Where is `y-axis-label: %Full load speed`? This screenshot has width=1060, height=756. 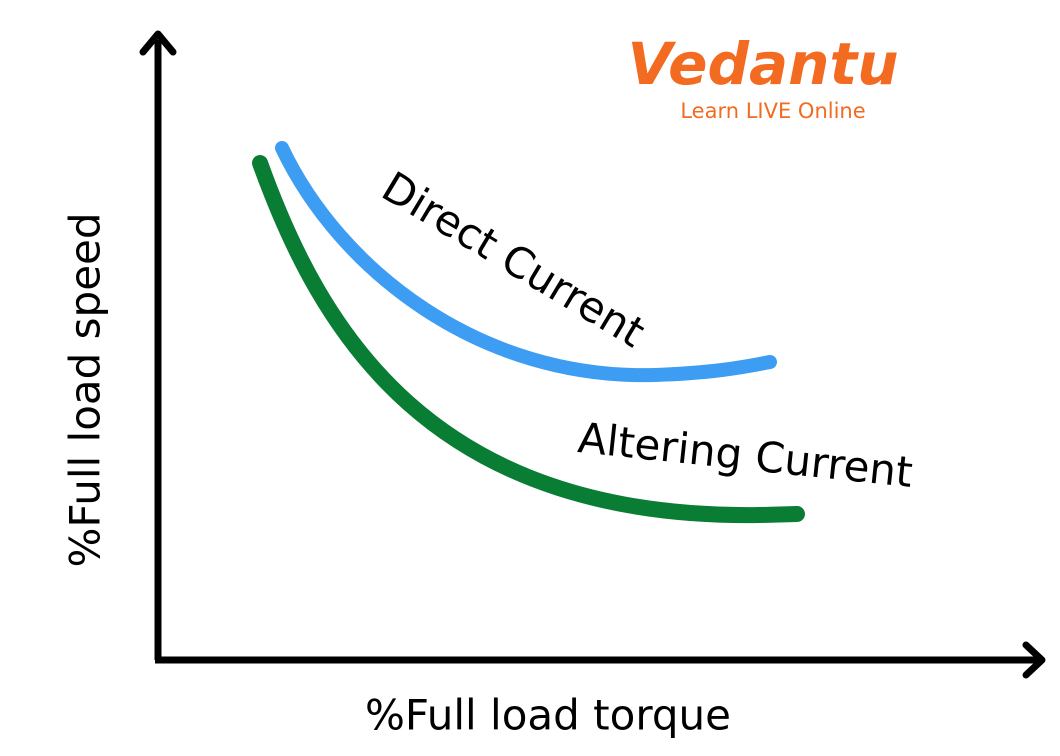
y-axis-label: %Full load speed is located at coordinates (85, 389).